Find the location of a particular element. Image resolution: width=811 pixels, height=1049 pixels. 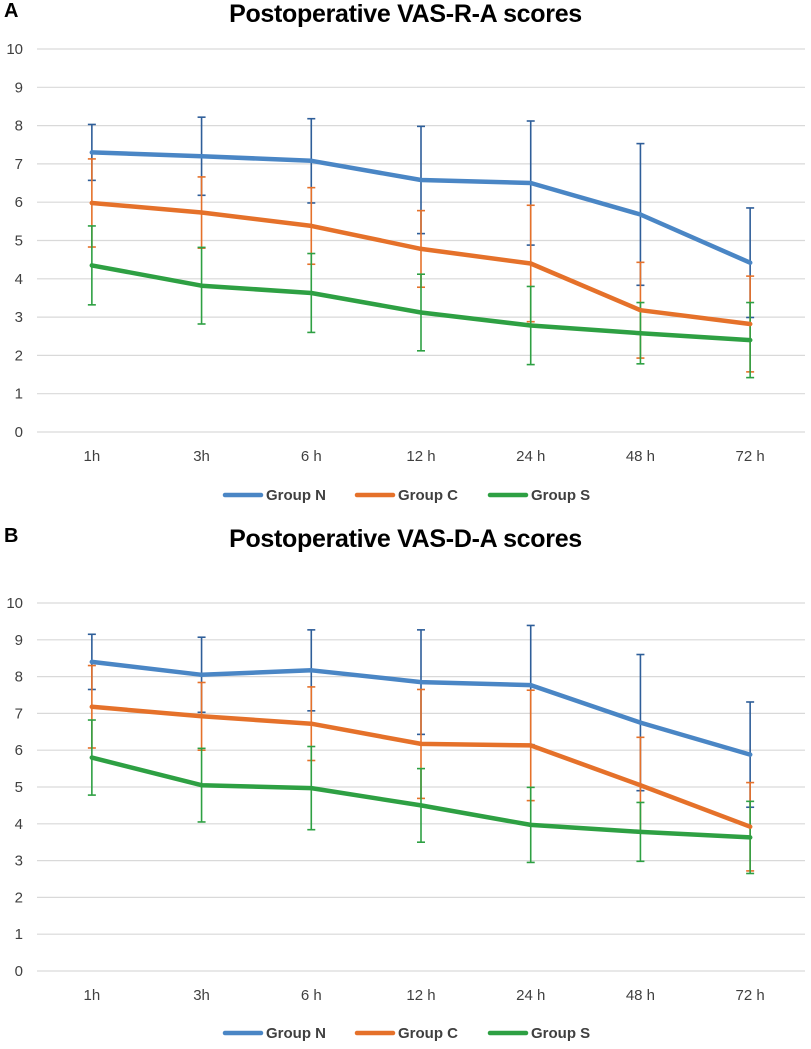

panel-letter: A is located at coordinates (11, 11).